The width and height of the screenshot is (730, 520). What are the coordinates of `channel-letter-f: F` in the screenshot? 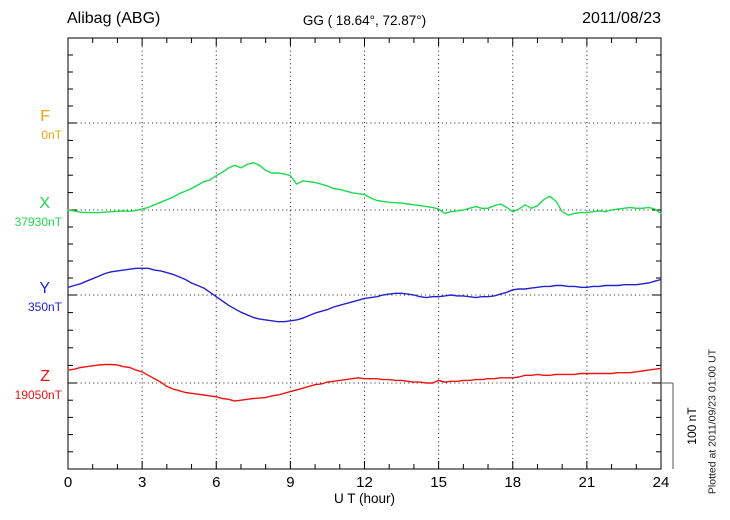 It's located at (45, 116).